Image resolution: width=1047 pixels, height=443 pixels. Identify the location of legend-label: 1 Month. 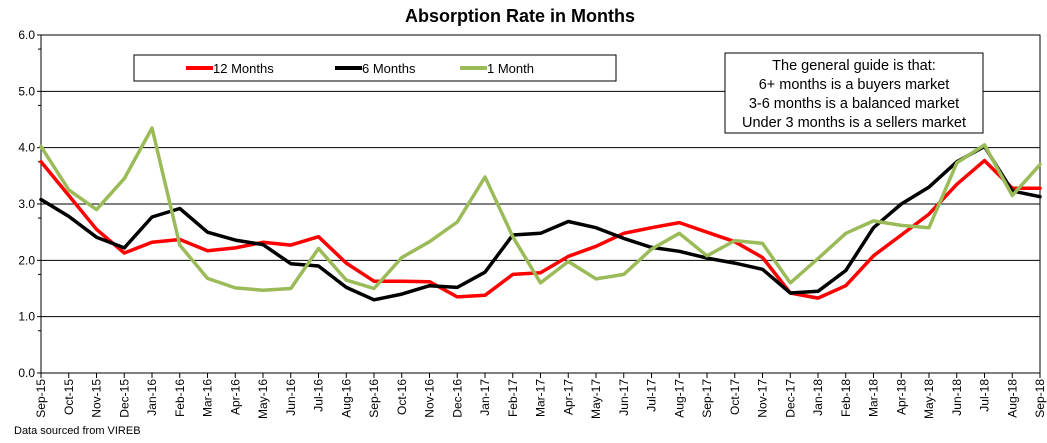
(510, 68).